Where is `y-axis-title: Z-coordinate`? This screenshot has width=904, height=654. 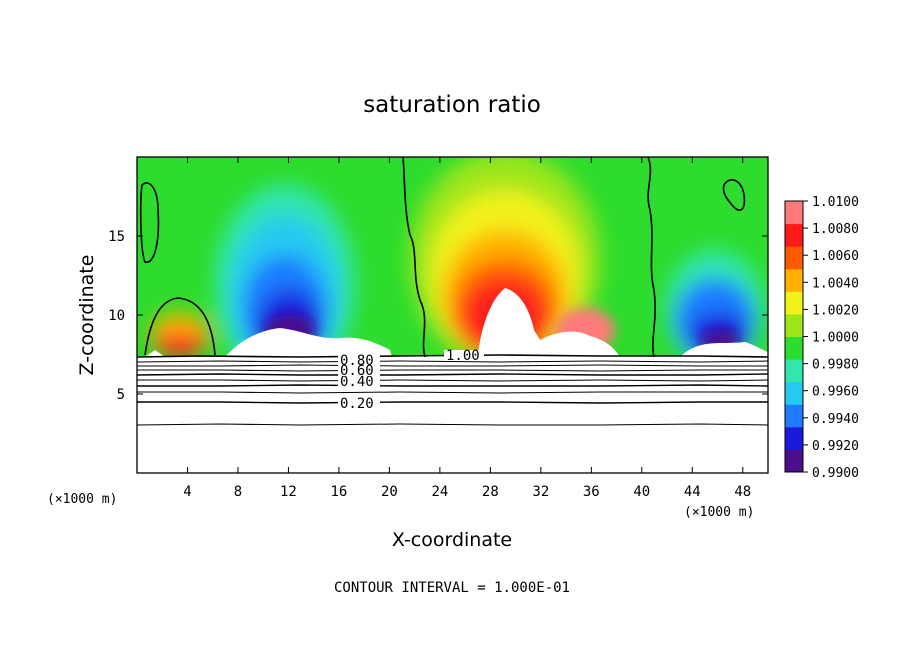 y-axis-title: Z-coordinate is located at coordinates (87, 315).